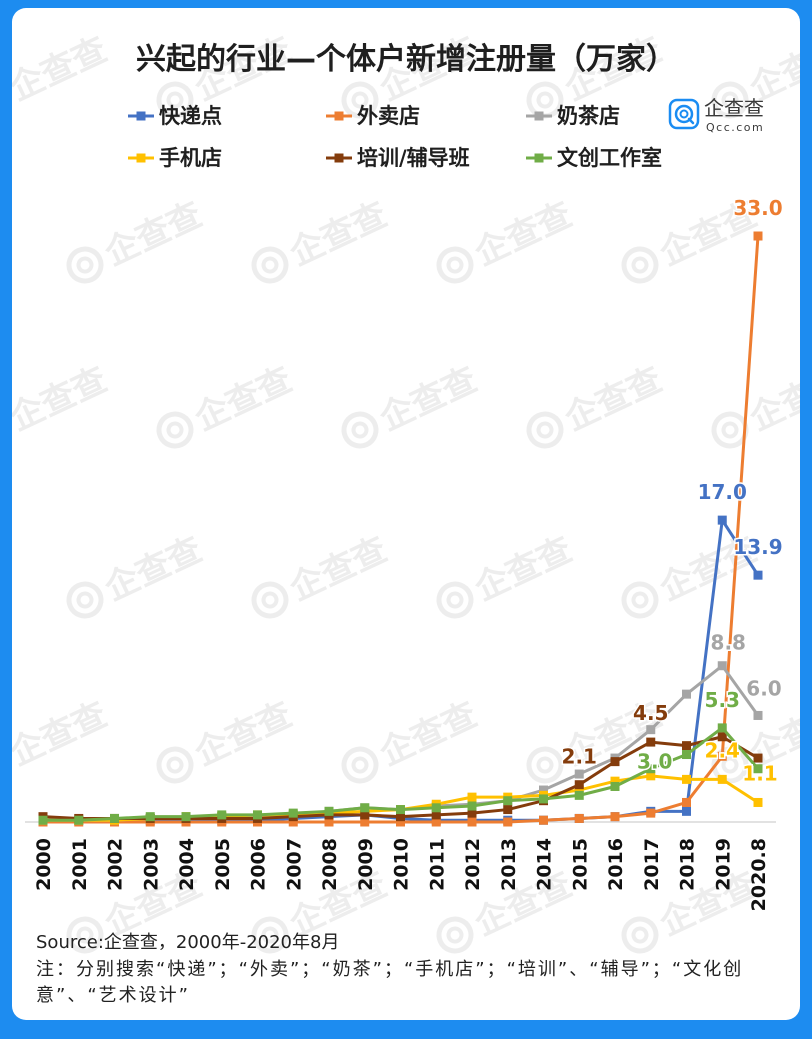 The height and width of the screenshot is (1039, 812). I want to click on legend-item-tutoring: 培训/辅导班, so click(398, 158).